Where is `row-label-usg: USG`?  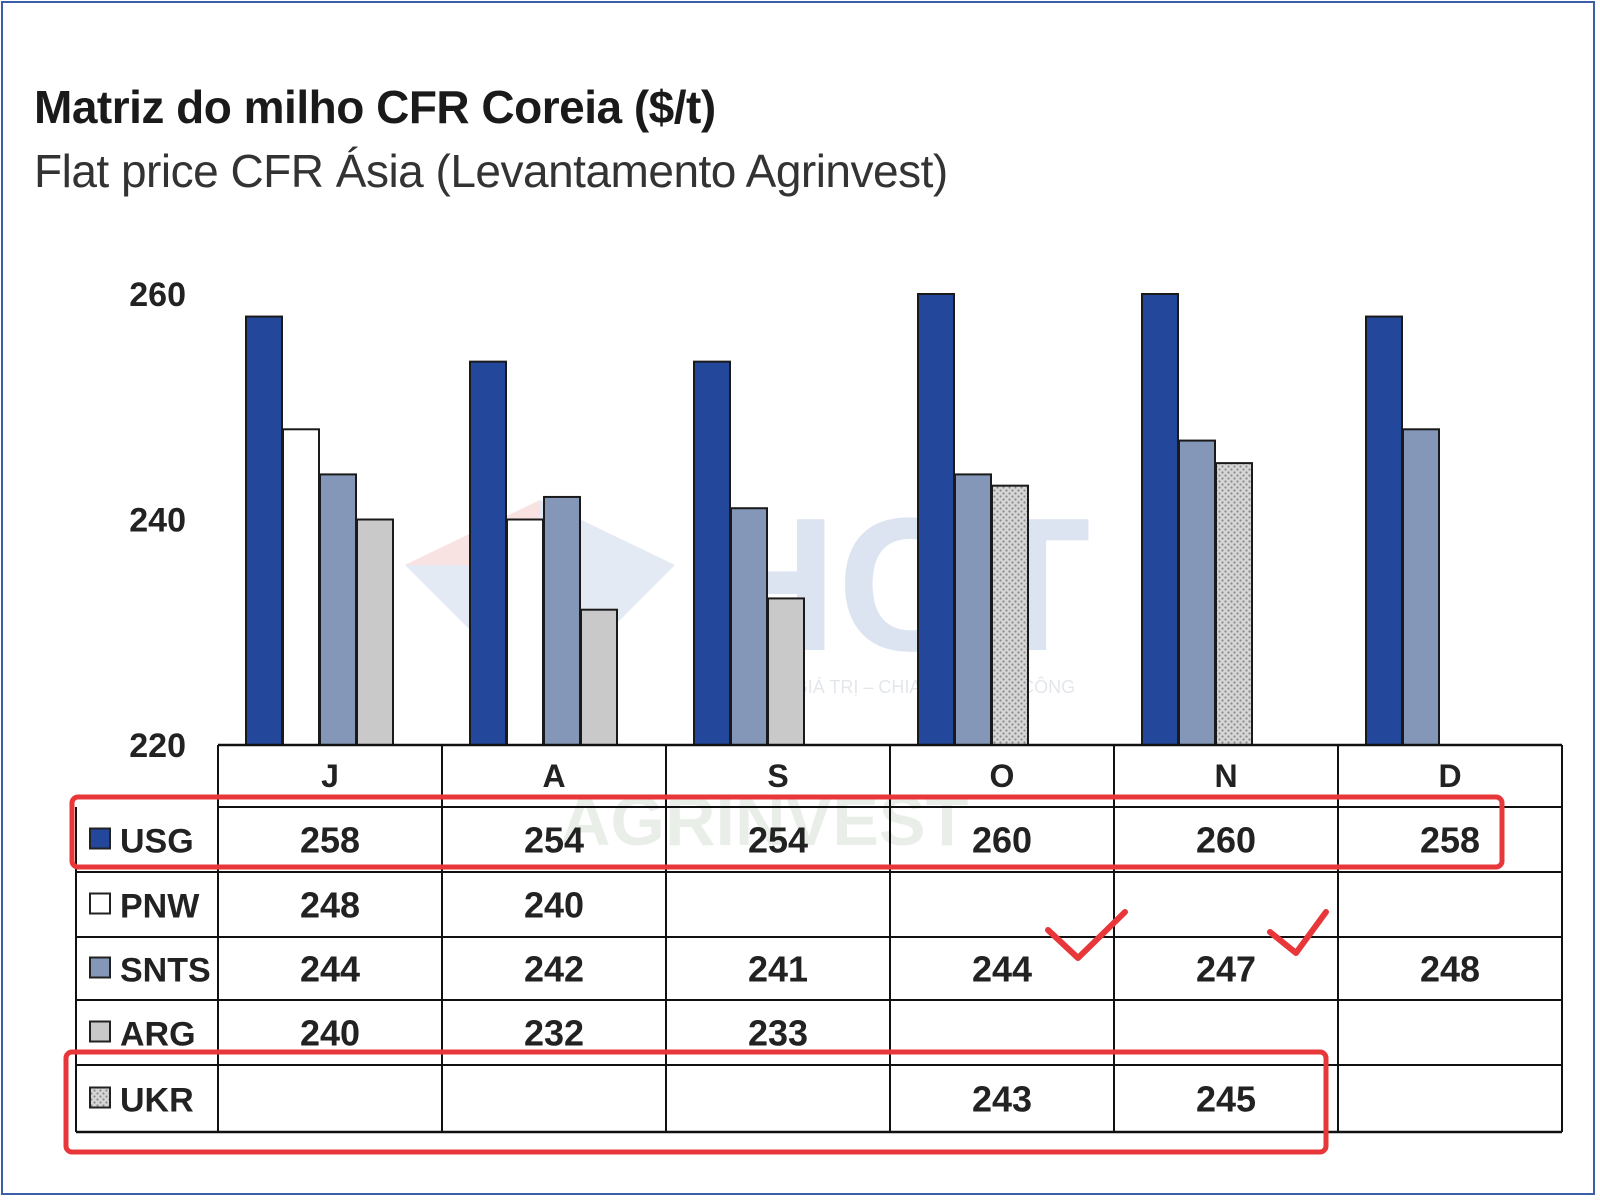 row-label-usg: USG is located at coordinates (157, 842).